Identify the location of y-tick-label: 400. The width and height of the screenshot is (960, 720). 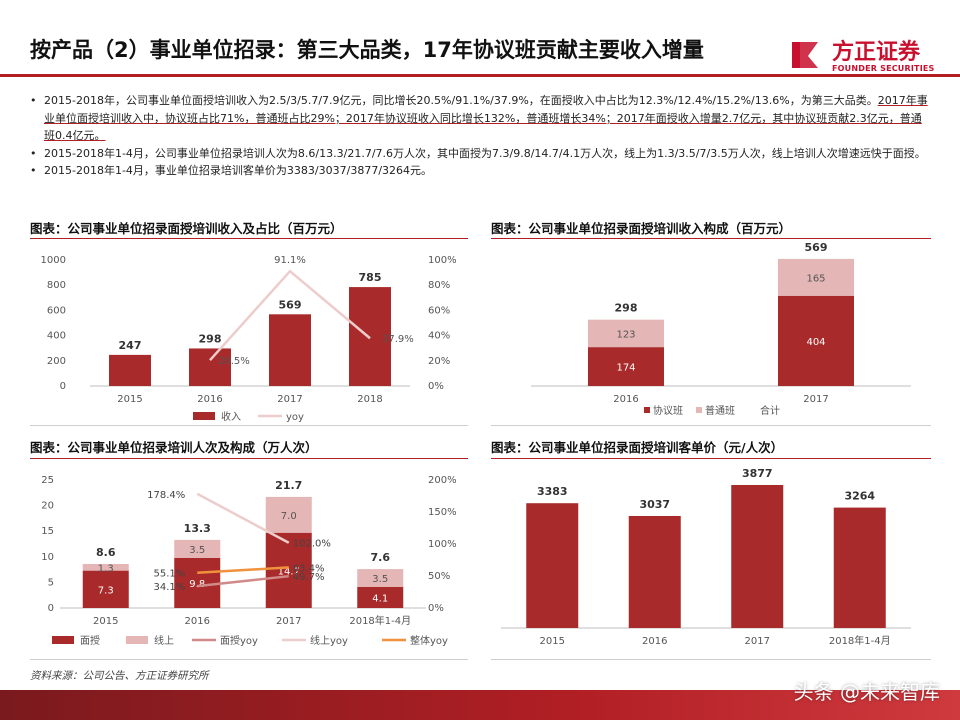
(56, 336).